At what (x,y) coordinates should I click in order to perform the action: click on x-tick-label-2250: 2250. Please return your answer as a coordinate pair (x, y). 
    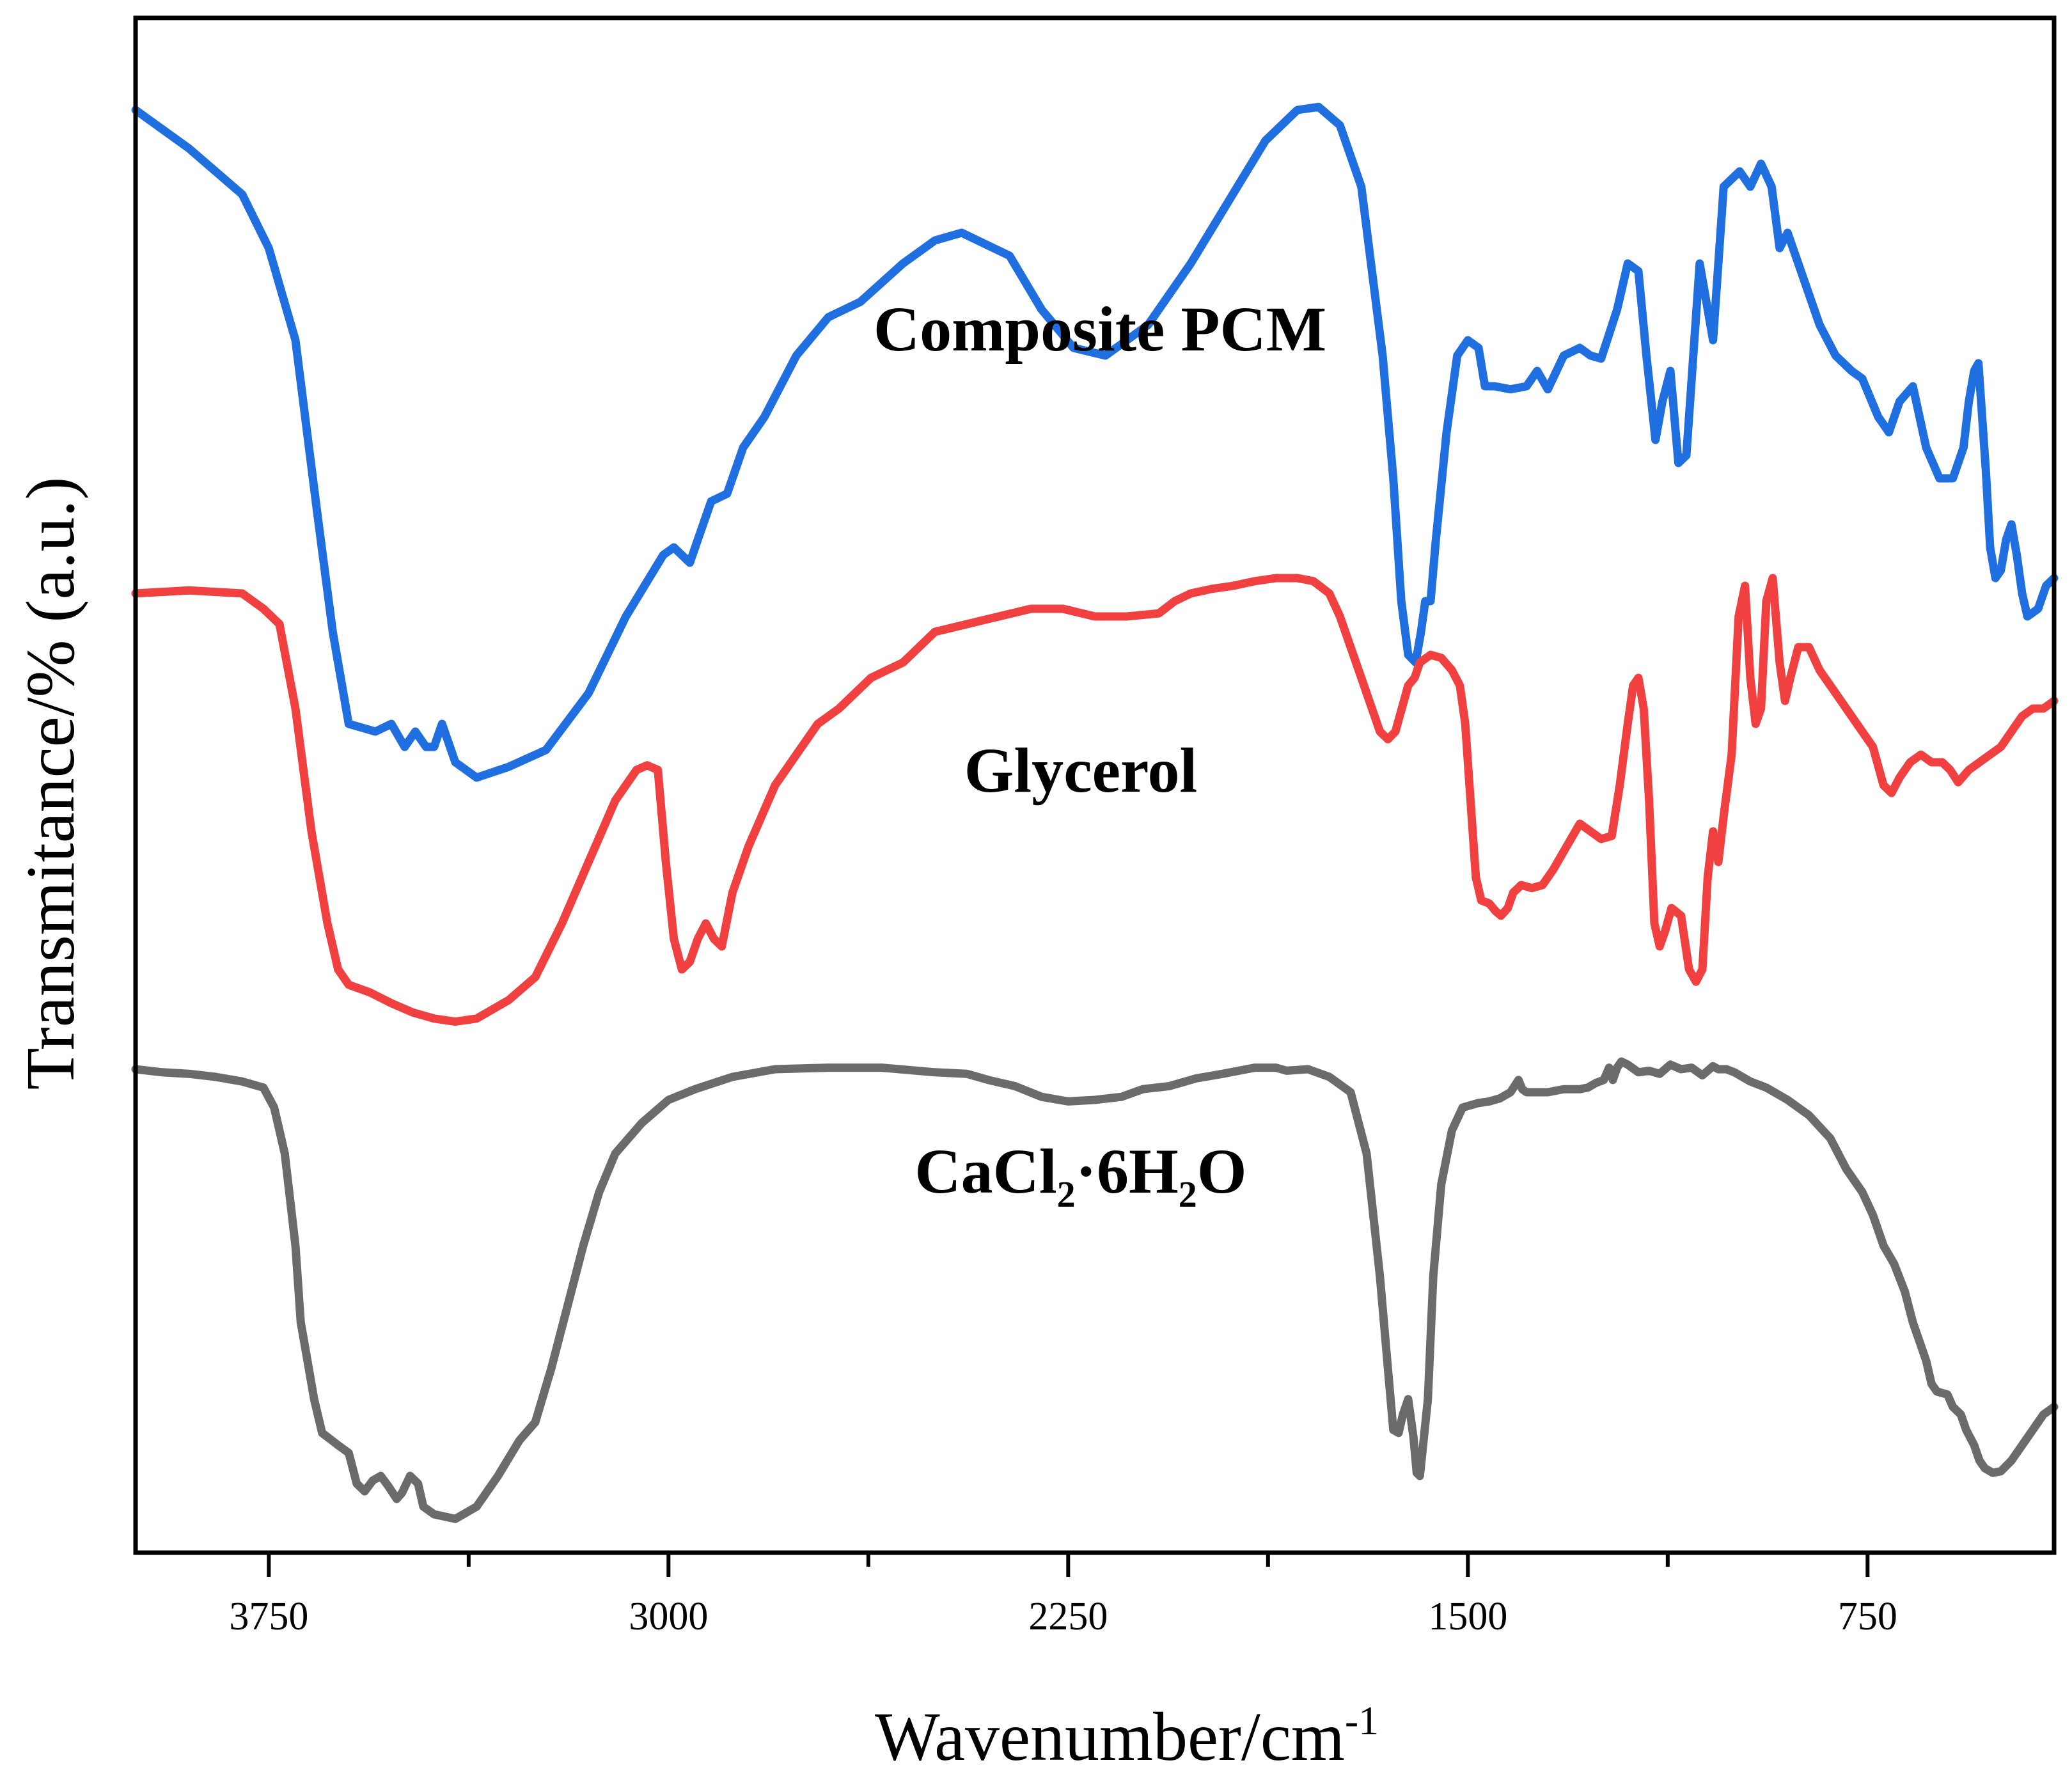
    Looking at the image, I should click on (1068, 1616).